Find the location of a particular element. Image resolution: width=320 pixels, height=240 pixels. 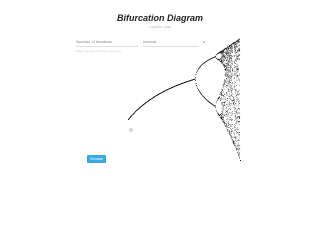

interval-input: Interval is located at coordinates (171, 42).